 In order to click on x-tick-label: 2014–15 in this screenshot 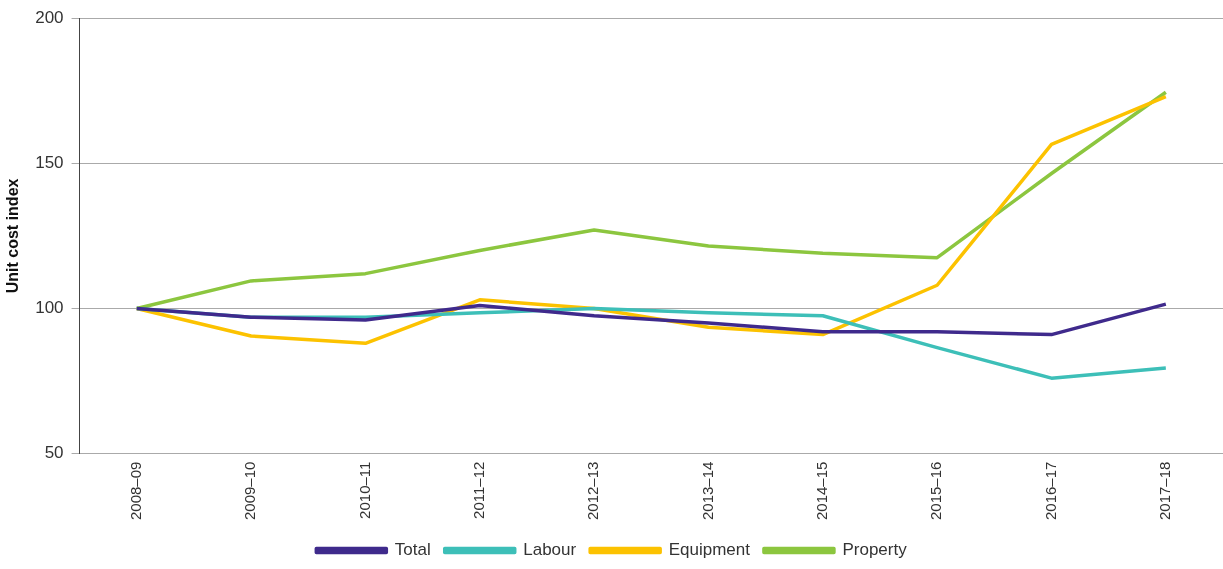, I will do `click(821, 491)`.